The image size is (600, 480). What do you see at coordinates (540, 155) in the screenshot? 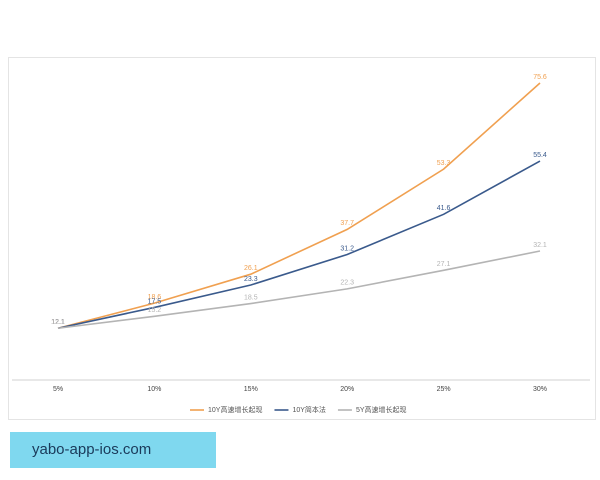
I see `data-label: 55.4` at bounding box center [540, 155].